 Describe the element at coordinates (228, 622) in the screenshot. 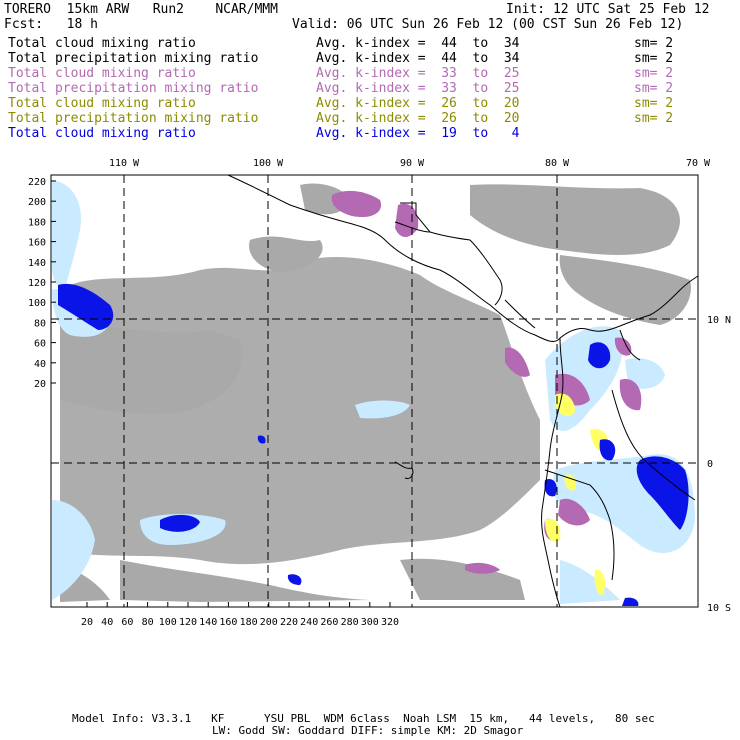

I see `x-tick-label: 160` at that location.